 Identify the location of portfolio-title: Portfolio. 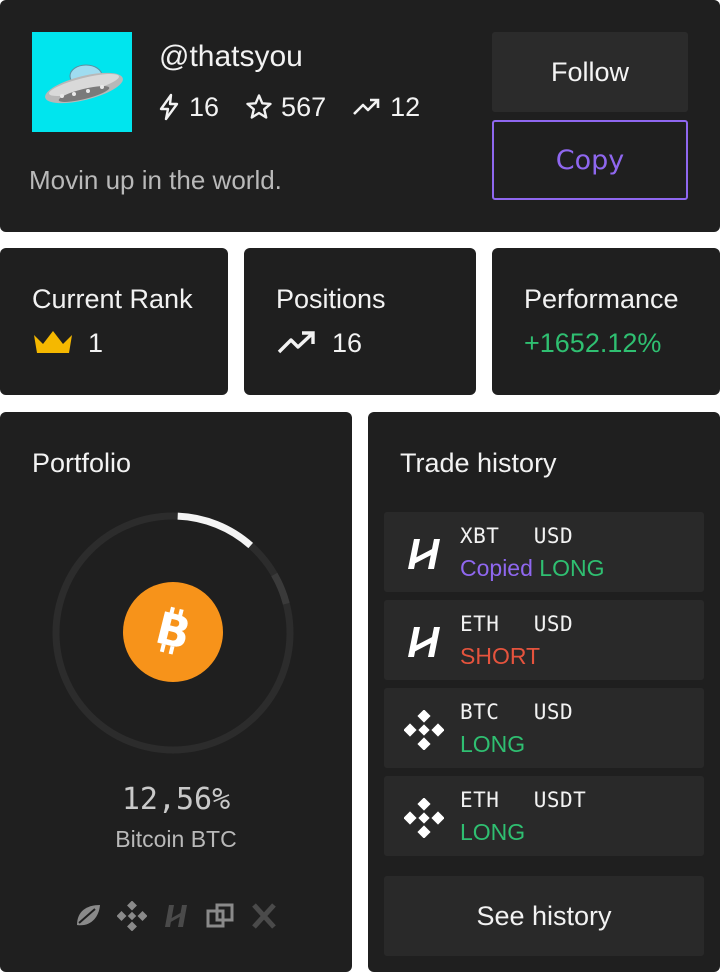
(82, 463).